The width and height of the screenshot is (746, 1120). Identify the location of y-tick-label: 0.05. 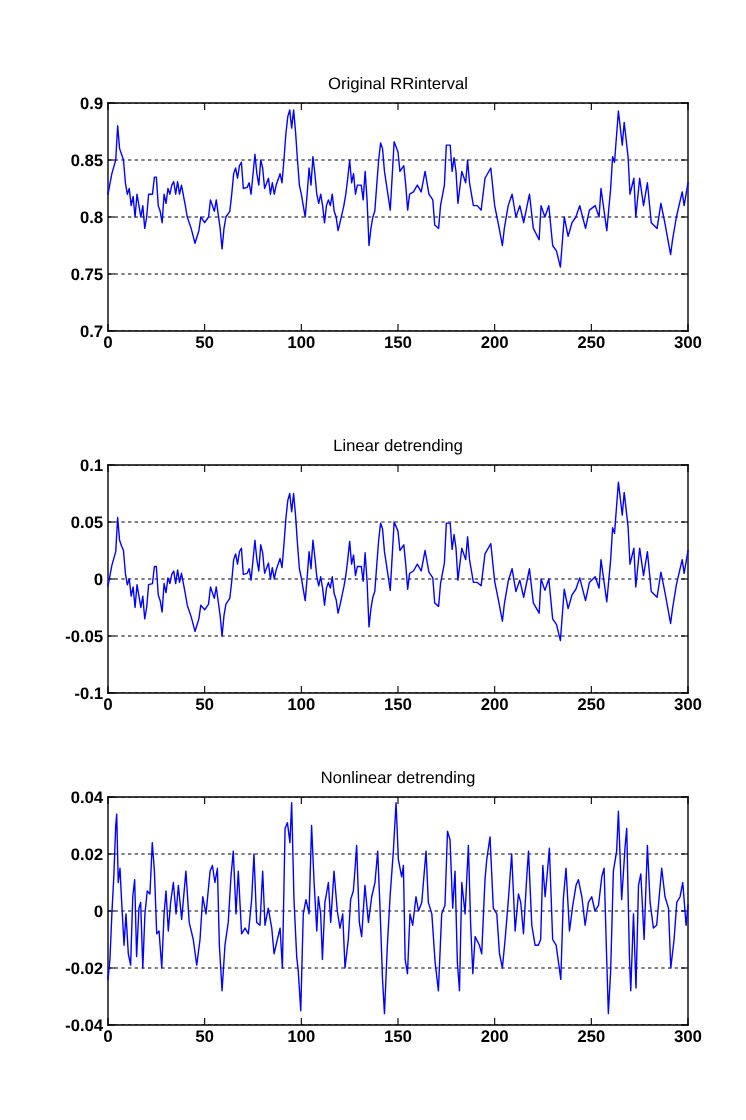
(87, 522).